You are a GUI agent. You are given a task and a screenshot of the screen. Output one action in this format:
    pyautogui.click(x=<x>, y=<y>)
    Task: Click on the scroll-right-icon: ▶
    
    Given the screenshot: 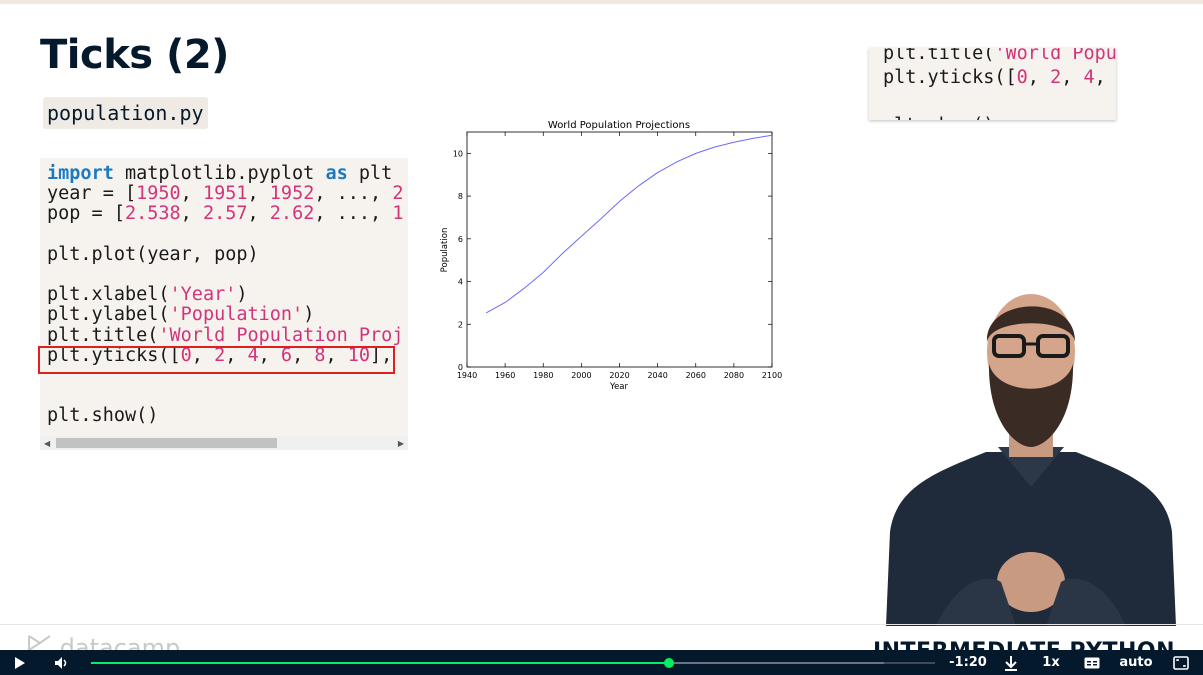 What is the action you would take?
    pyautogui.click(x=400, y=443)
    